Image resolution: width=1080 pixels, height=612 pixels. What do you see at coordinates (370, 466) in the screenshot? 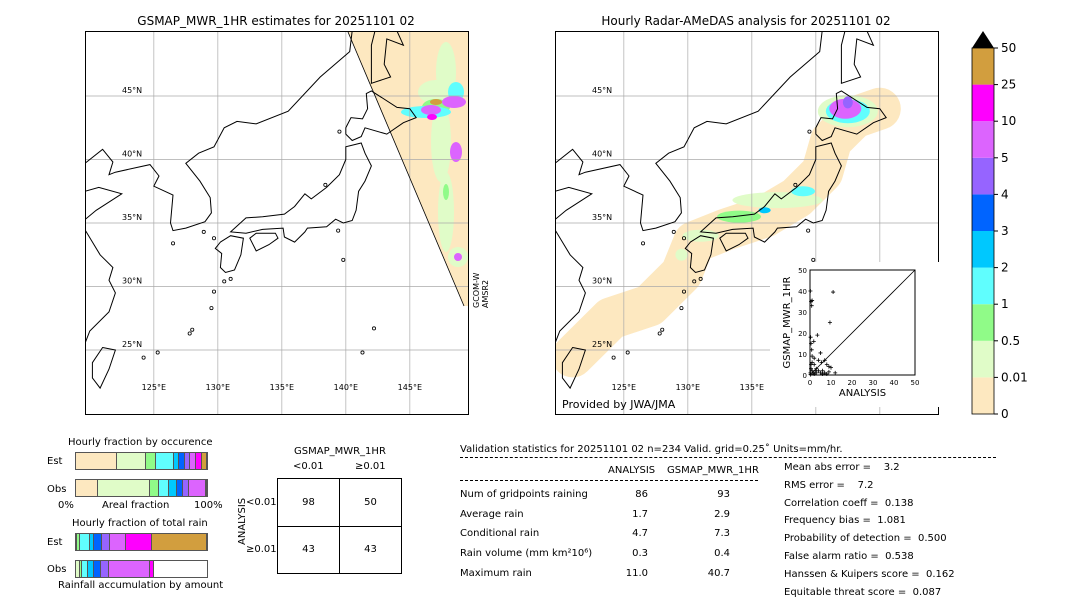
I see `contingency-col2: ≥0.01` at bounding box center [370, 466].